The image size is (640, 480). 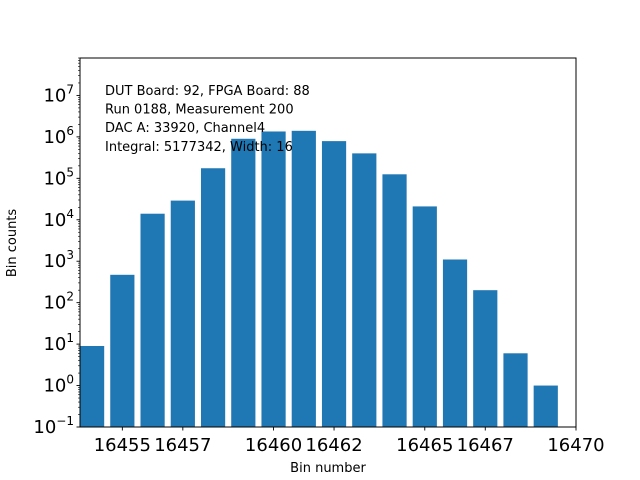 I want to click on x-tick-label-5: 16467, so click(x=485, y=445).